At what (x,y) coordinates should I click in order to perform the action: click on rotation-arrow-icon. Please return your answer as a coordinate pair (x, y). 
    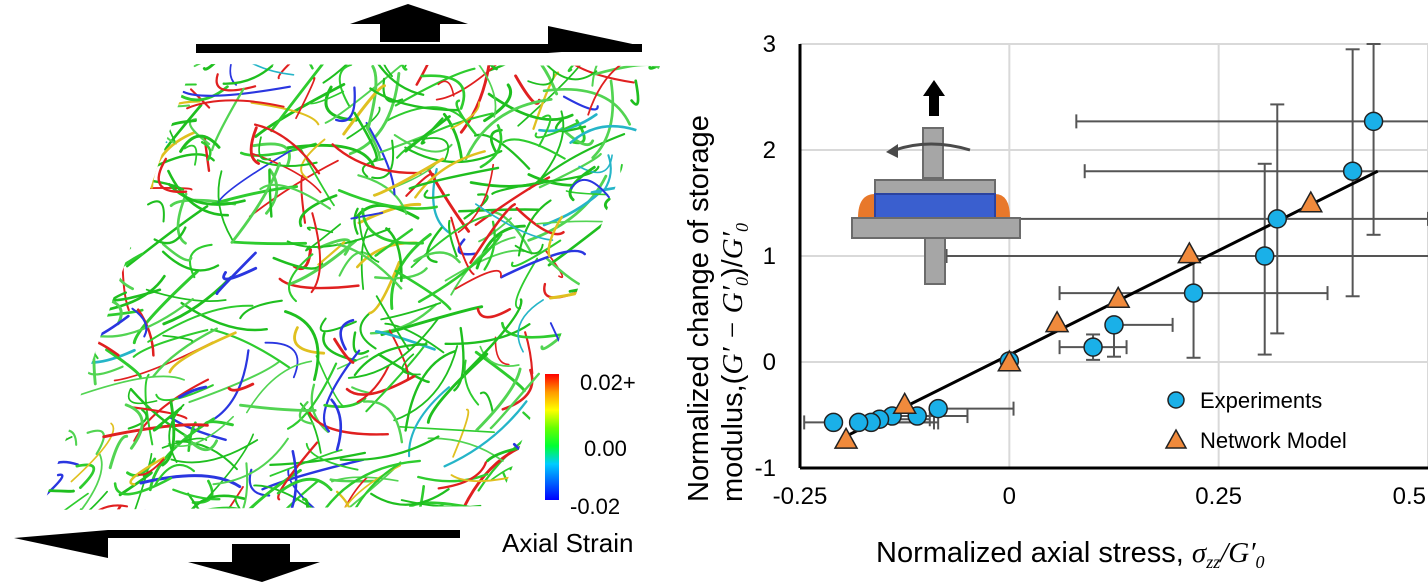
    Looking at the image, I should click on (932, 147).